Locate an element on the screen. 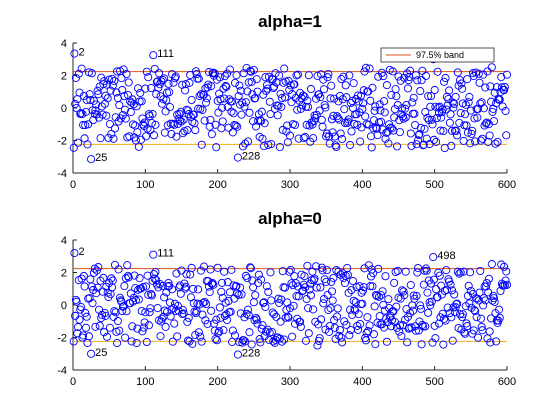 Image resolution: width=560 pixels, height=420 pixels. x-tick-label: 200 is located at coordinates (217, 382).